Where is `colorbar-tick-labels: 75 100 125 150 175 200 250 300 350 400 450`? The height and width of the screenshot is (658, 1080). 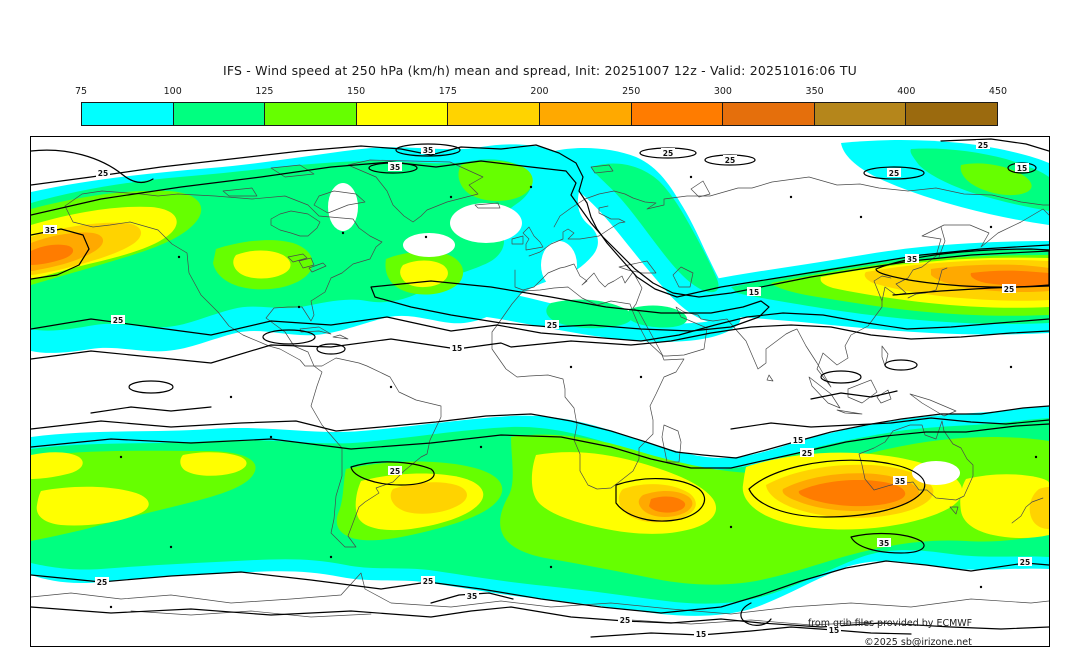
colorbar-tick-labels: 75 100 125 150 175 200 250 300 350 400 450 is located at coordinates (541, 92).